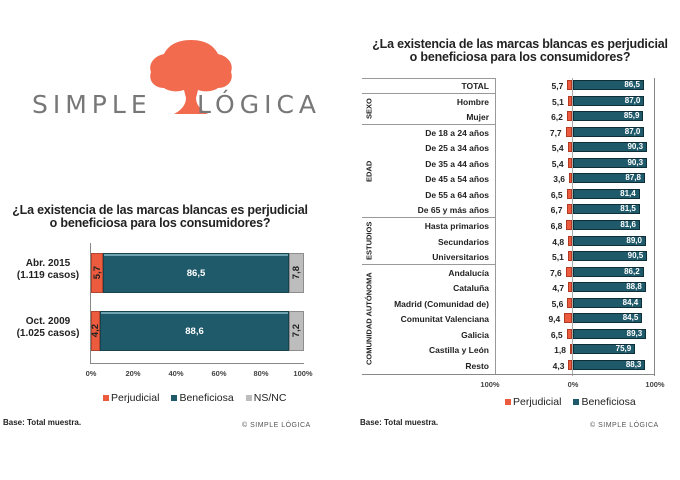 The width and height of the screenshot is (680, 480). I want to click on perjudicial-value: 1,8, so click(560, 350).